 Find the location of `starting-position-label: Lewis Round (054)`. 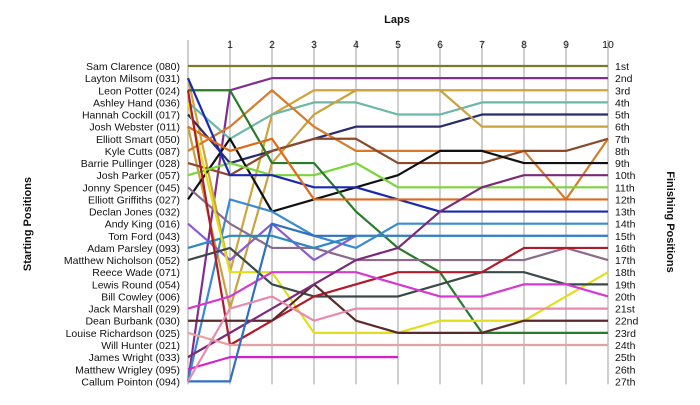

starting-position-label: Lewis Round (054) is located at coordinates (136, 285).